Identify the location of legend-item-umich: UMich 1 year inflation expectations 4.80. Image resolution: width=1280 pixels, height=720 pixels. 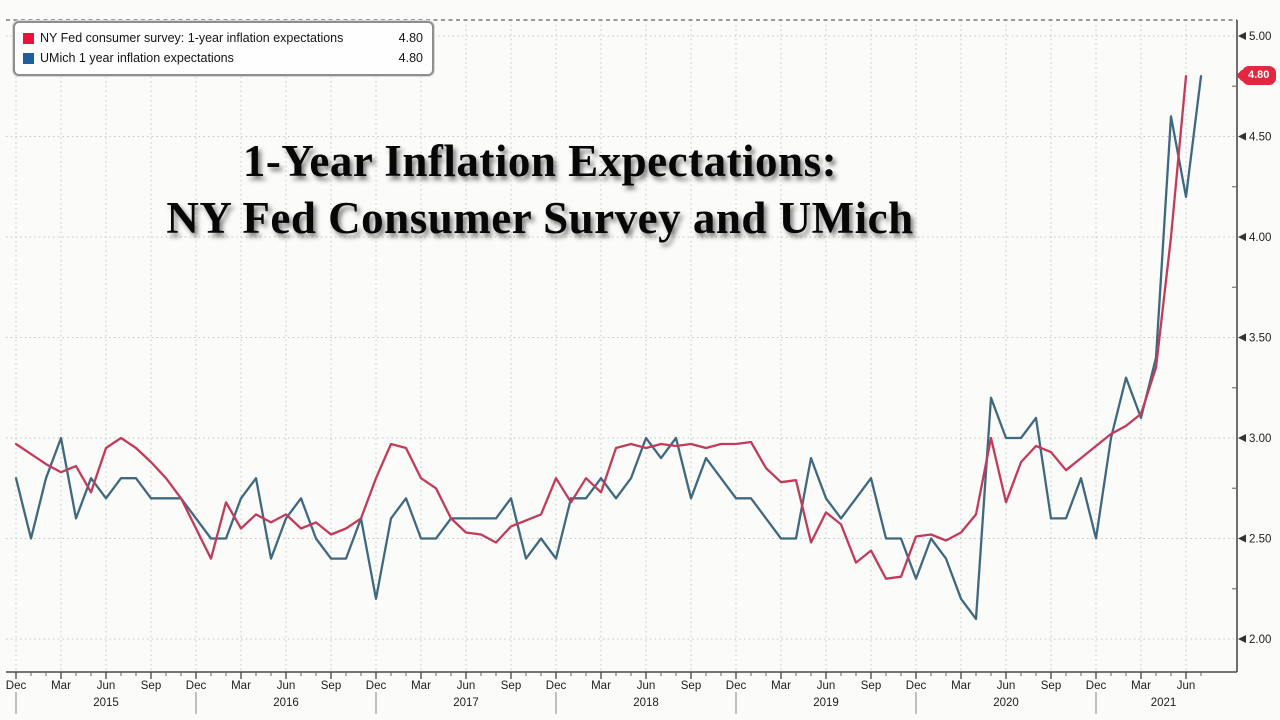
(223, 58).